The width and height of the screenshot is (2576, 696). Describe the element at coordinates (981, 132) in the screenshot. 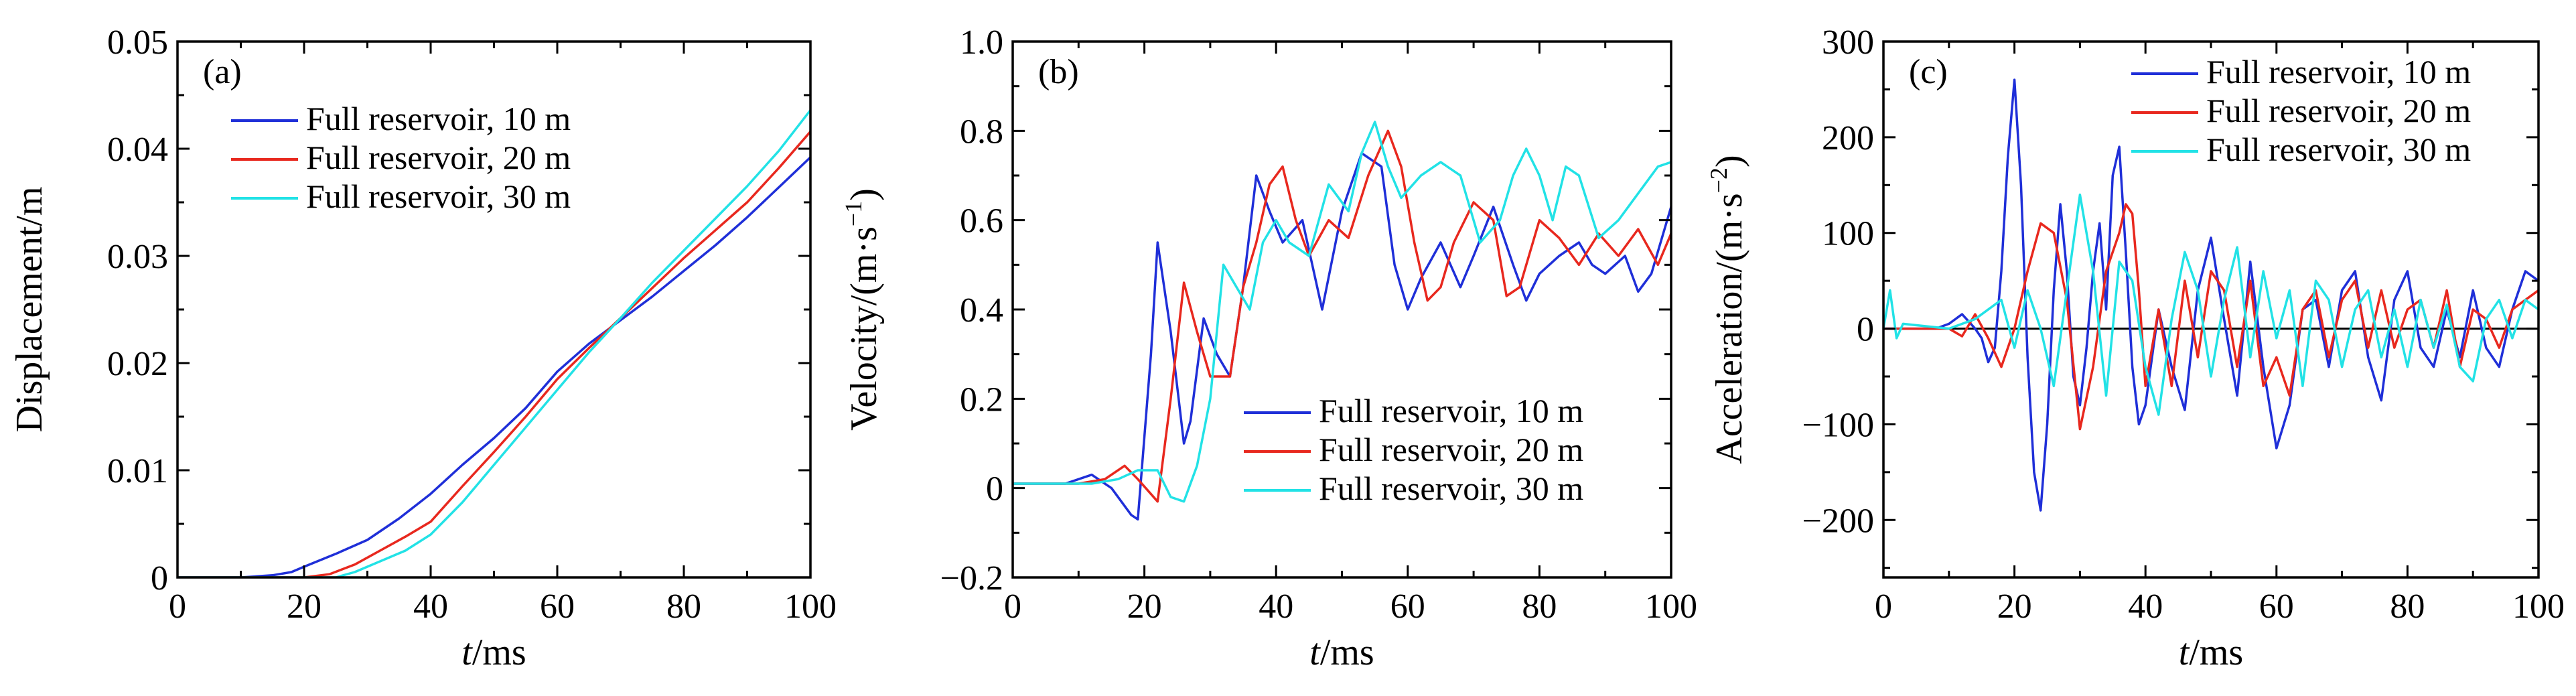

I see `y-tick-label: 0.8` at that location.